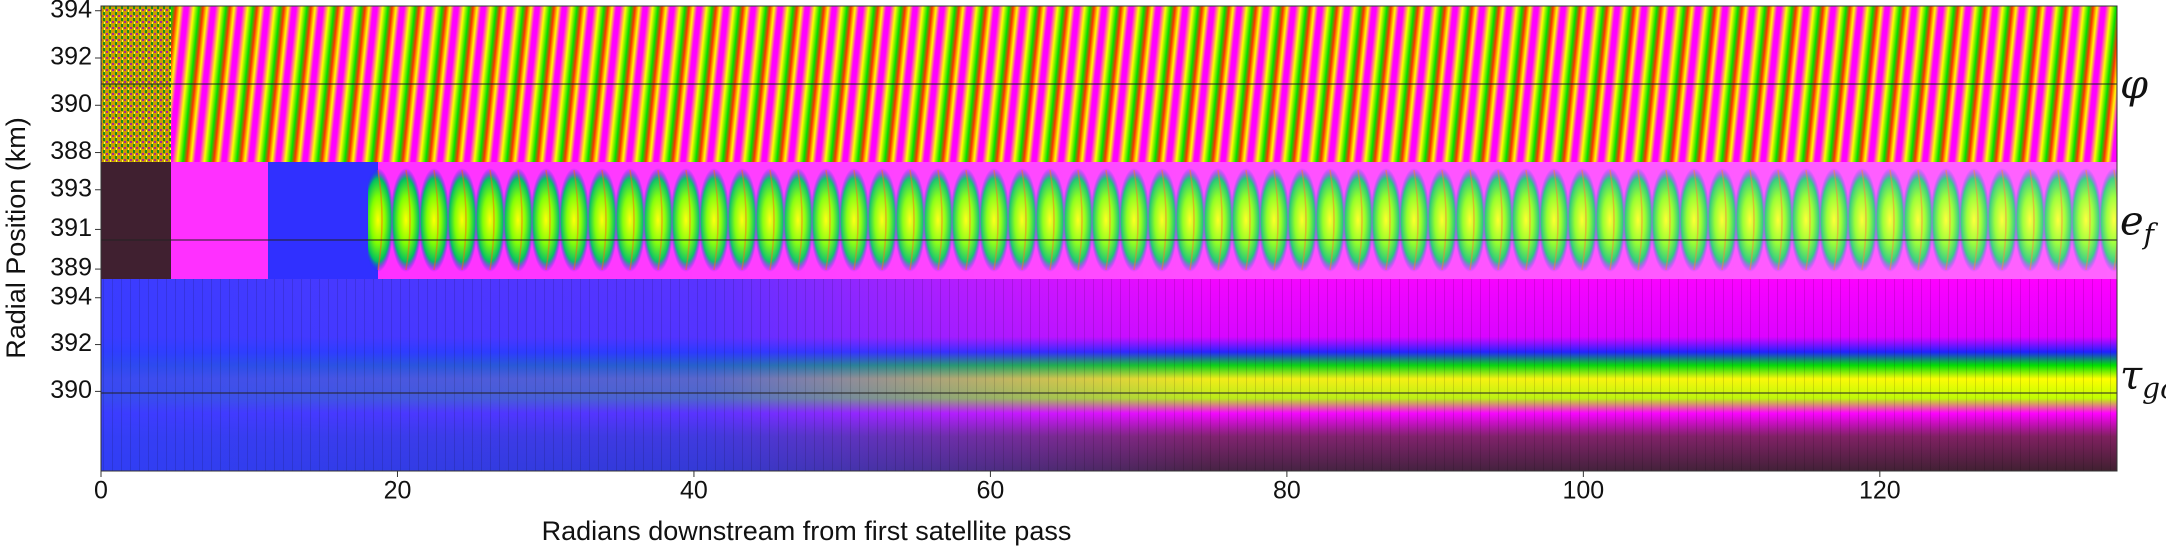  I want to click on x-tick-label: 60, so click(991, 491).